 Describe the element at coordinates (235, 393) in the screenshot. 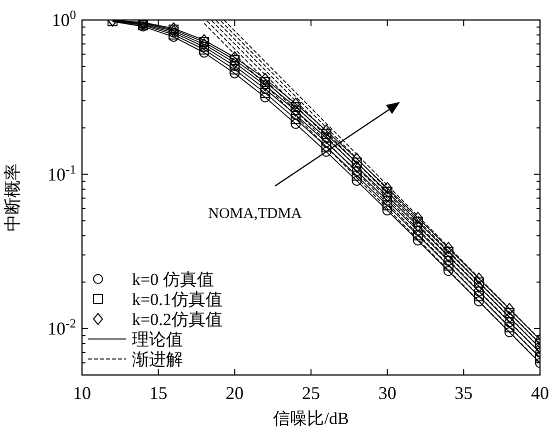

I see `x-tick-label: 20` at that location.